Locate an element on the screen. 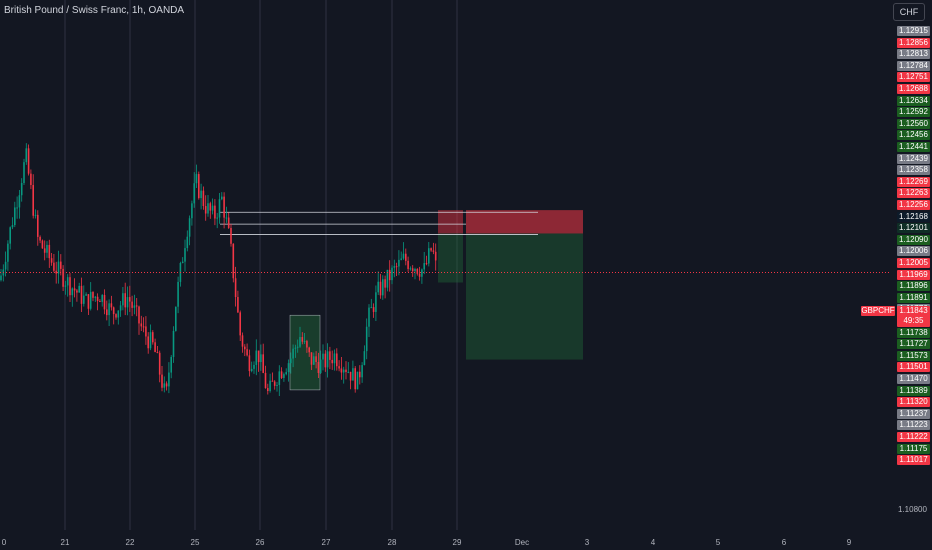 This screenshot has width=932, height=550. time-axis-label: 4 is located at coordinates (653, 542).